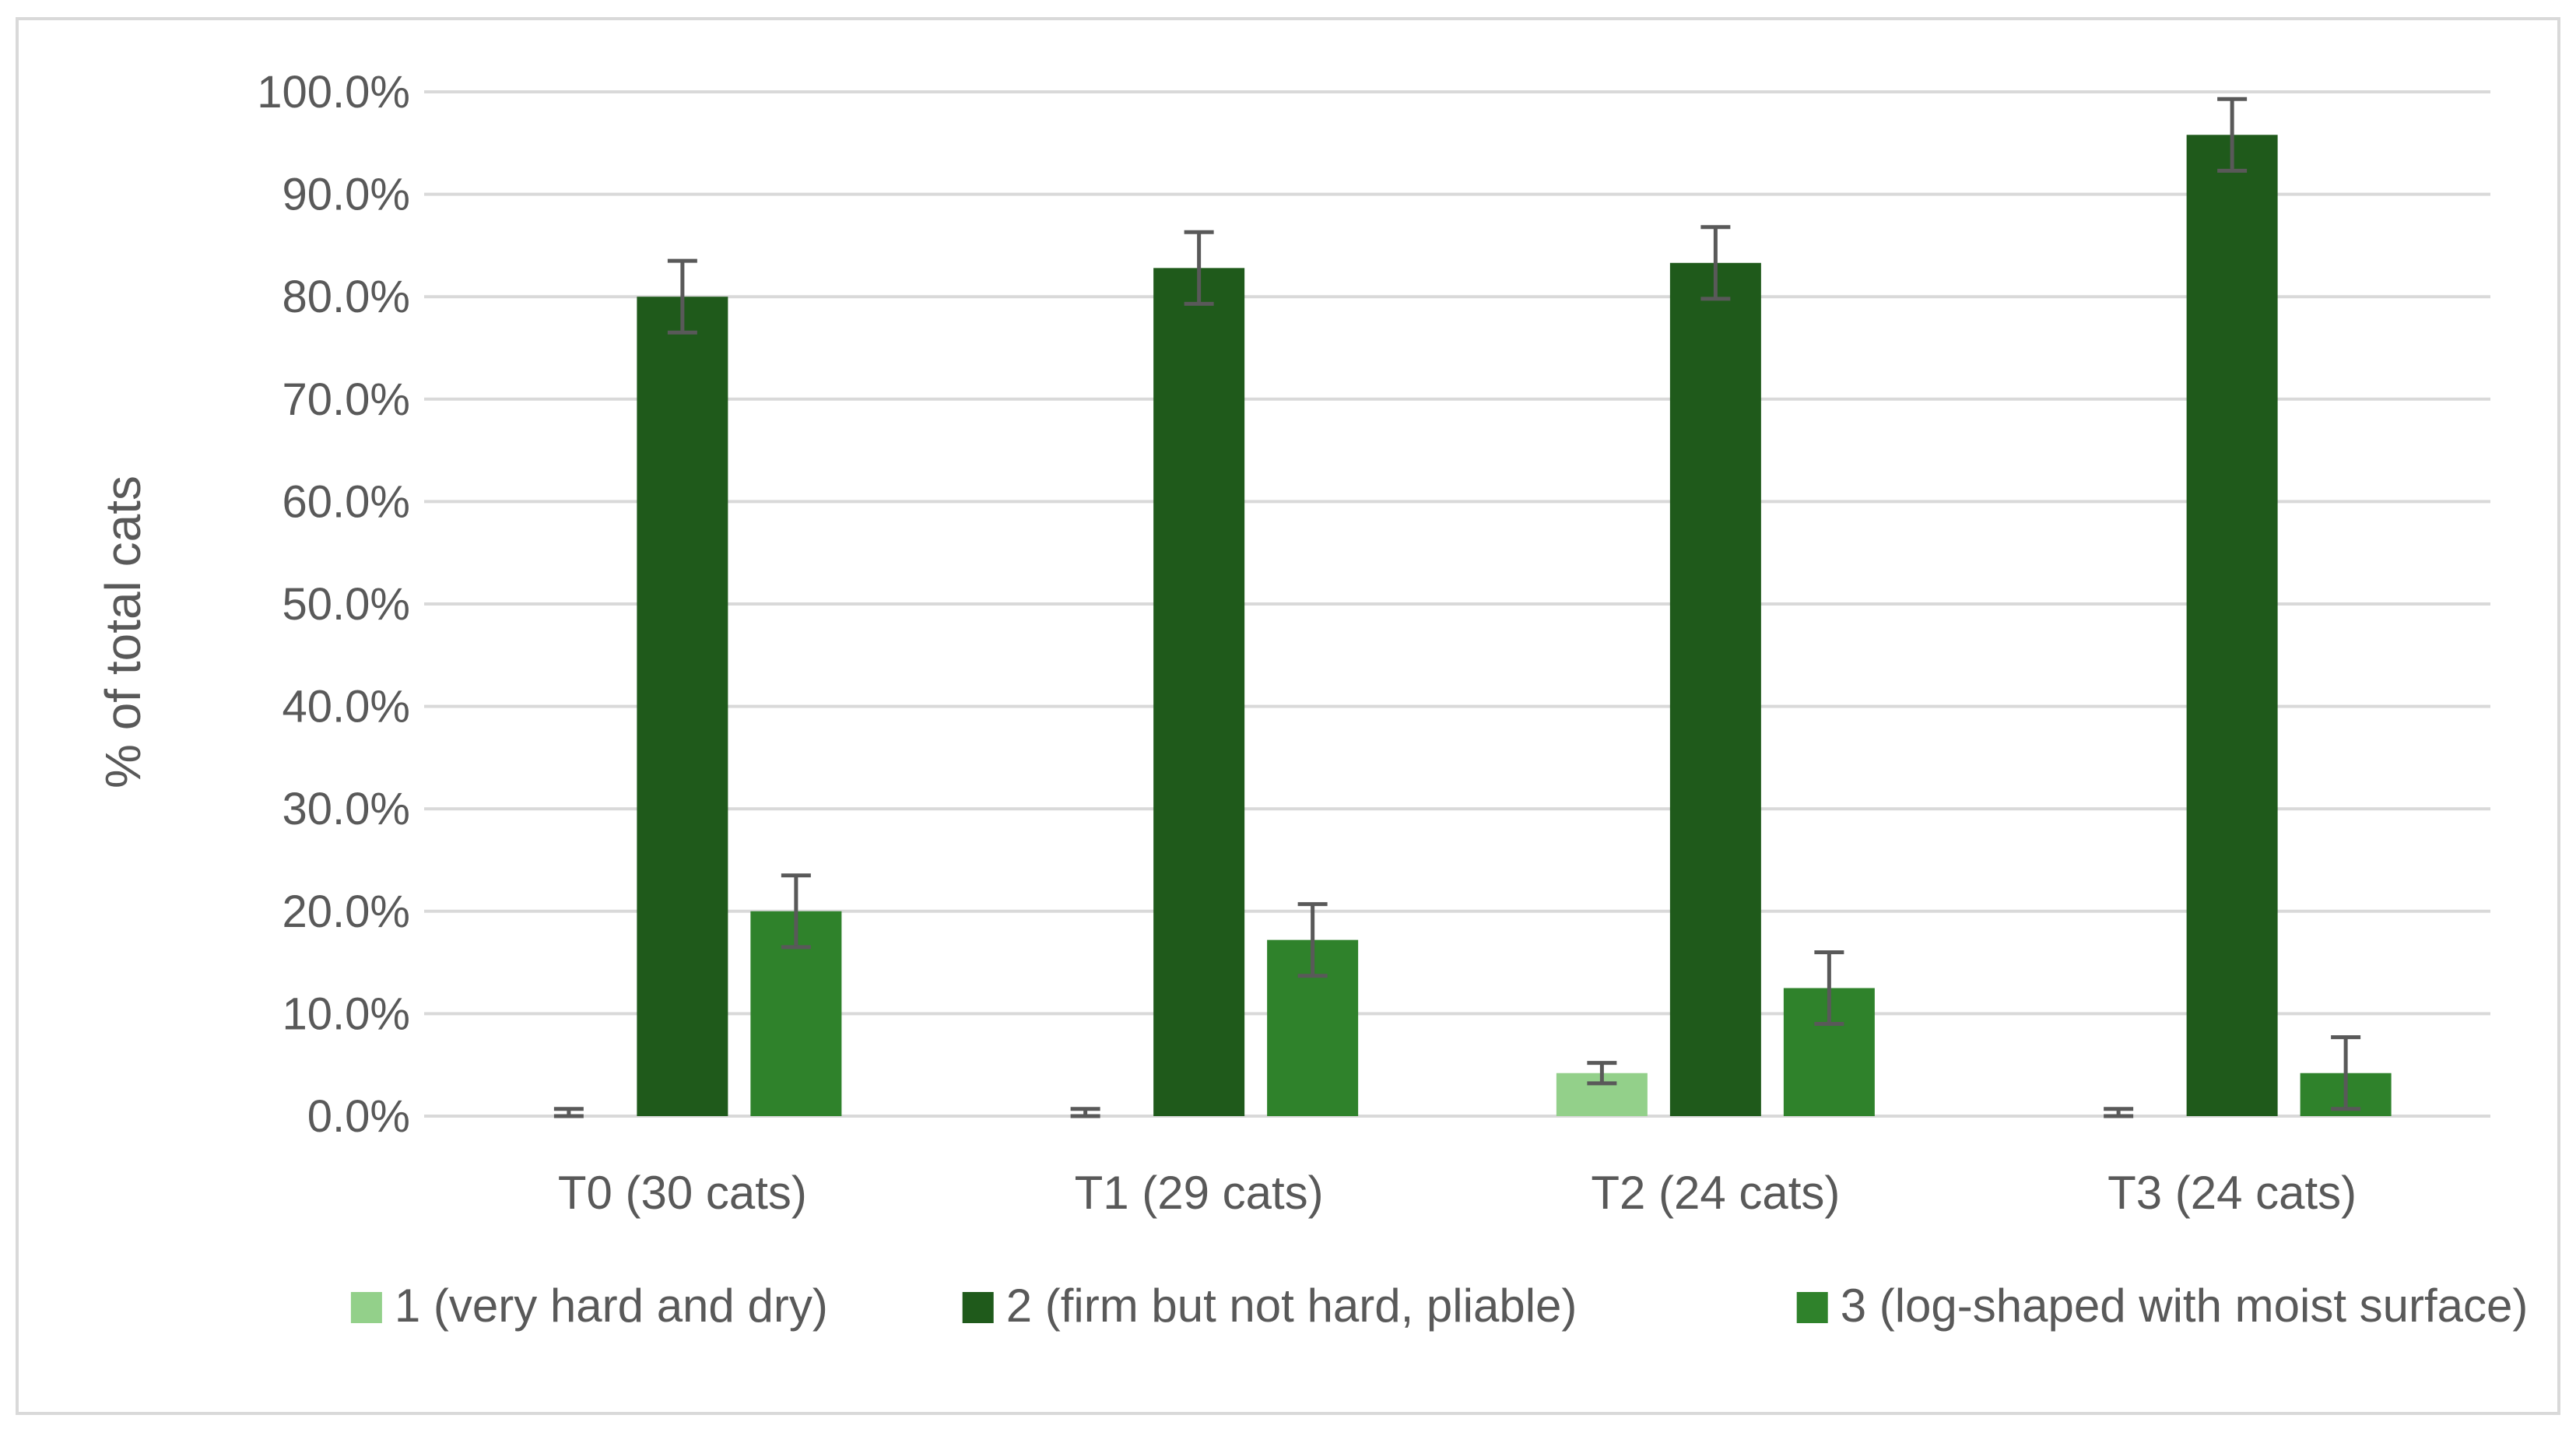 The image size is (2576, 1436). What do you see at coordinates (123, 632) in the screenshot?
I see `y-axis-label: % of total cats` at bounding box center [123, 632].